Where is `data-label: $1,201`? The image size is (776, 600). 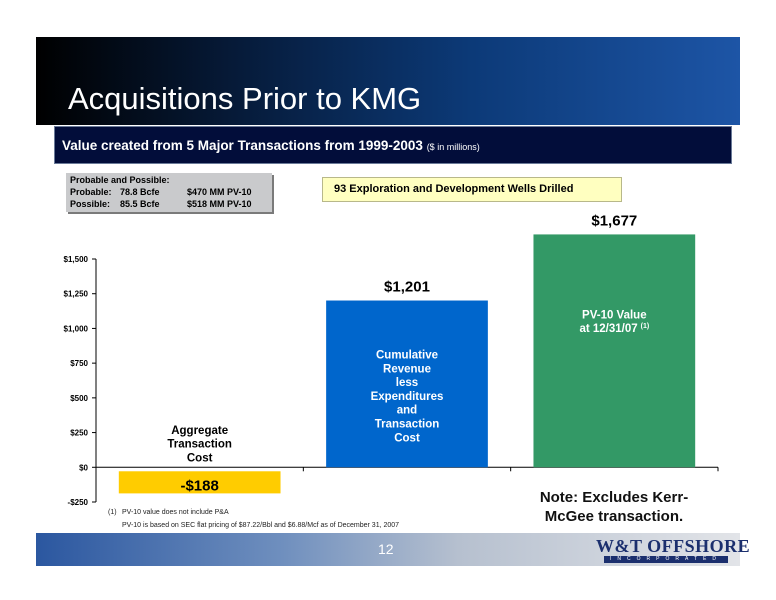
data-label: $1,201 is located at coordinates (407, 287).